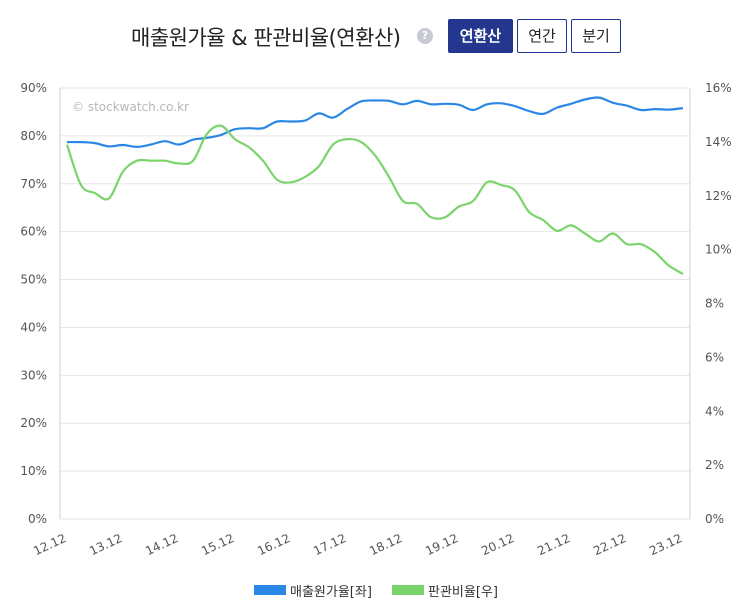 The width and height of the screenshot is (750, 605). I want to click on left-tick-label: 90%, so click(33, 88).